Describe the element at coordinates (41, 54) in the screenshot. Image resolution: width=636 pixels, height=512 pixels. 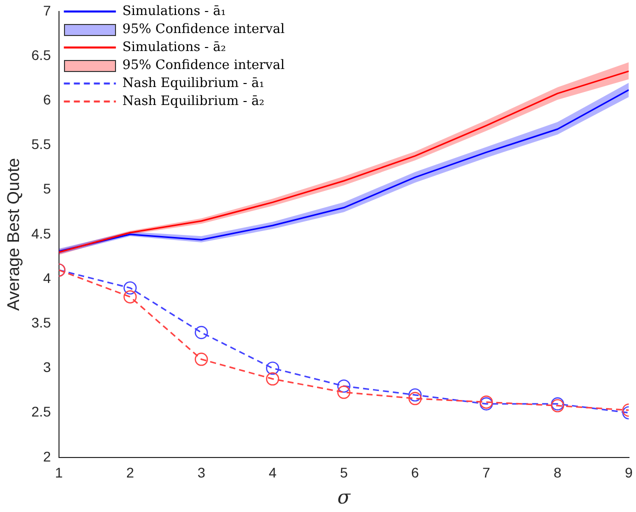
I see `y-tick-label: 6.5` at that location.